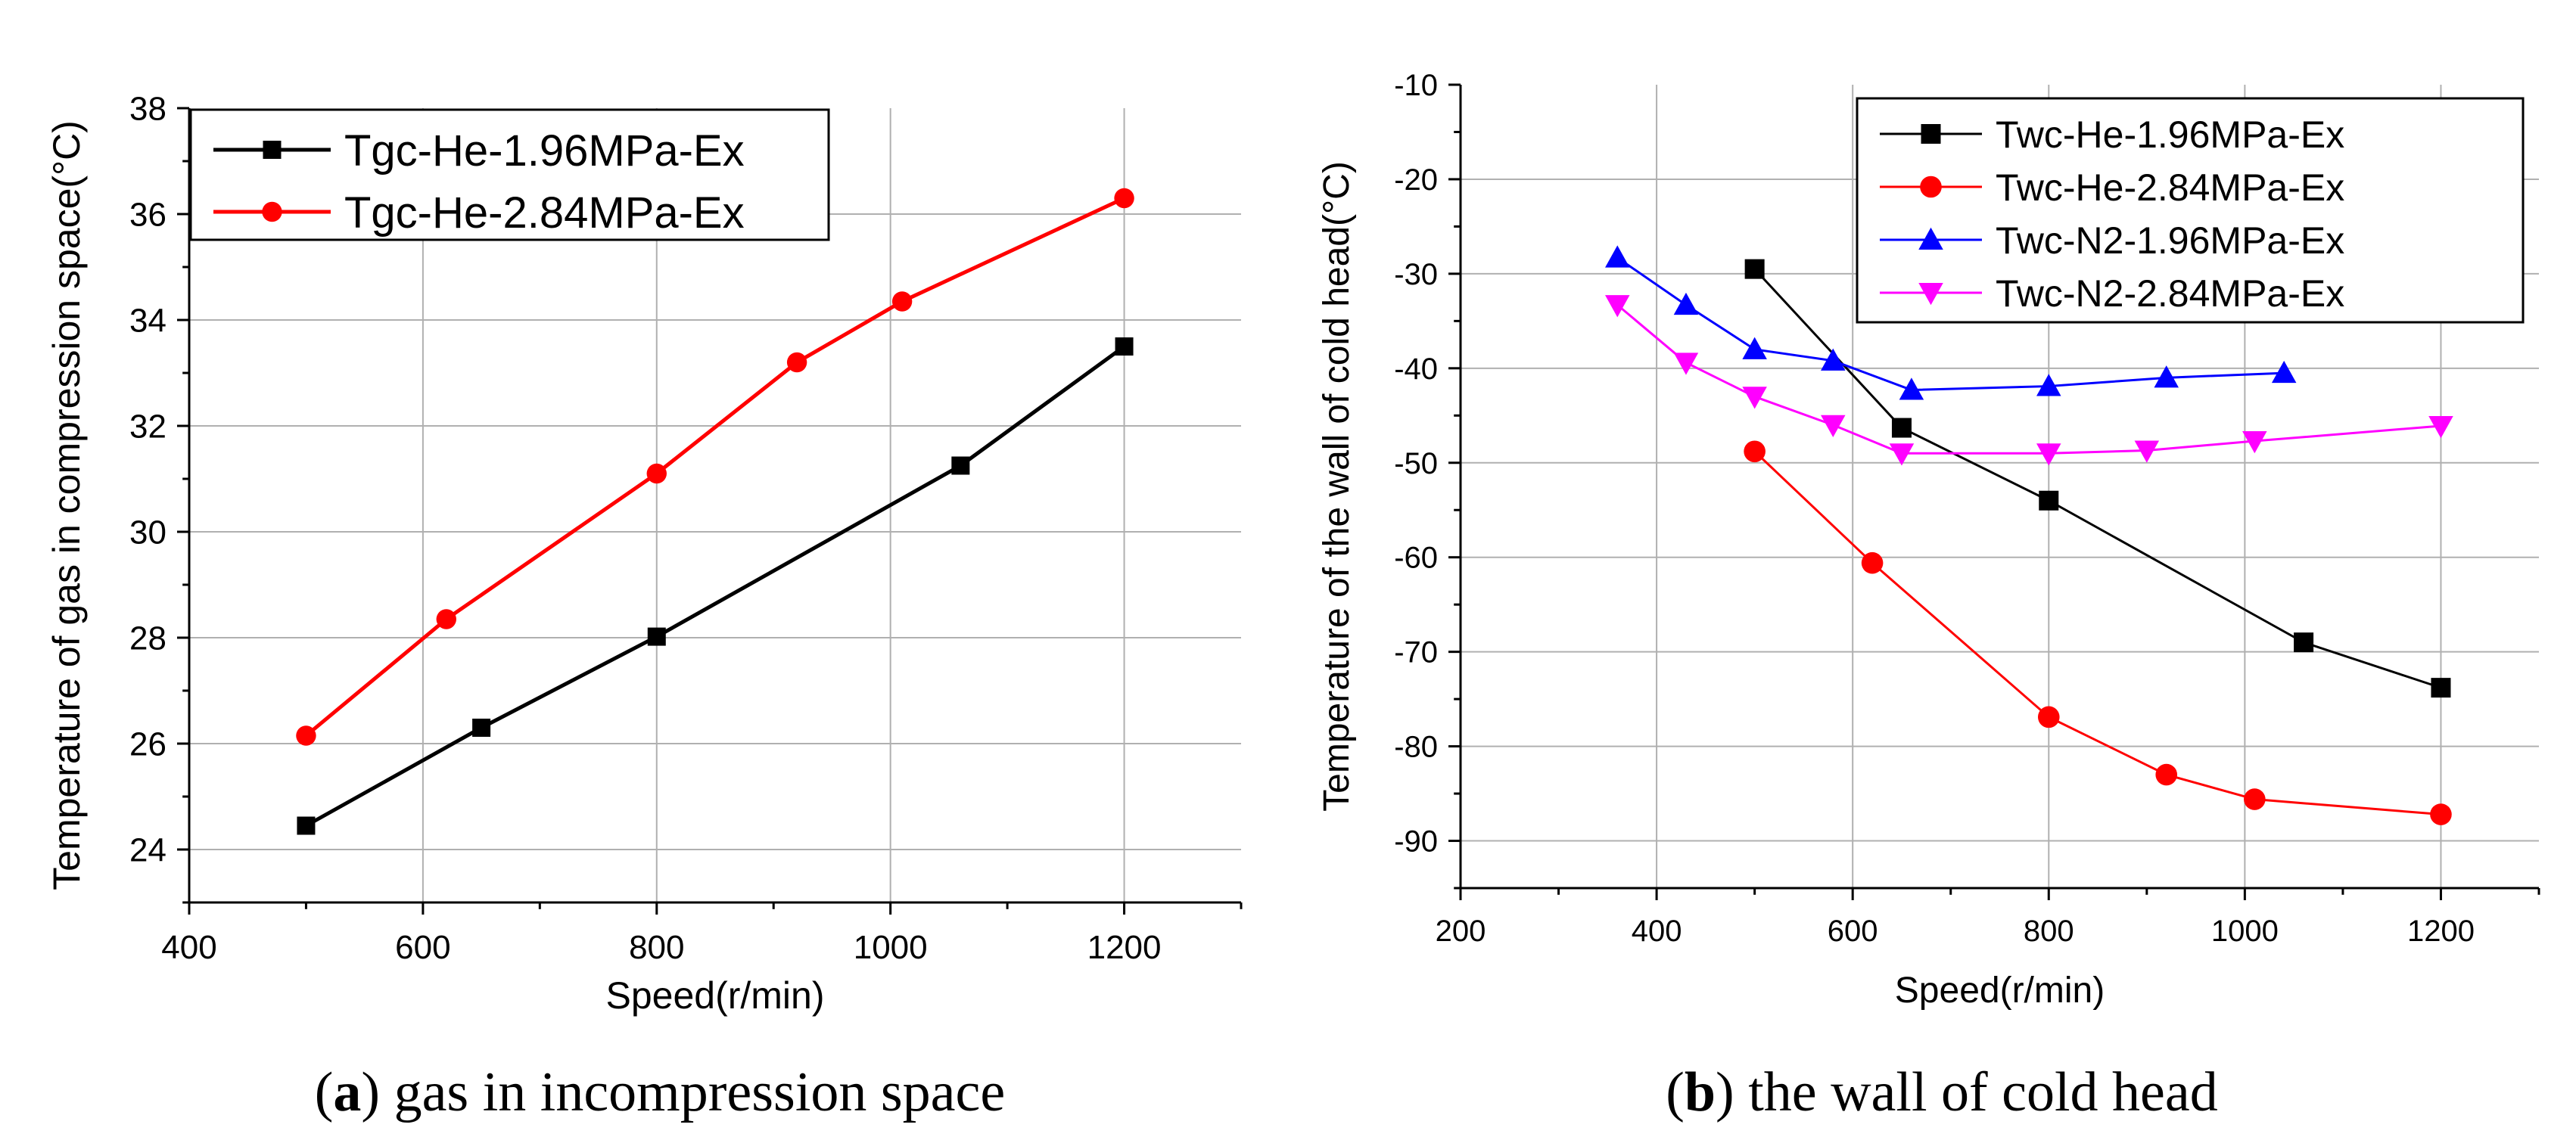 The height and width of the screenshot is (1140, 2576). I want to click on caption-text: the wall of cold head, so click(1976, 1092).